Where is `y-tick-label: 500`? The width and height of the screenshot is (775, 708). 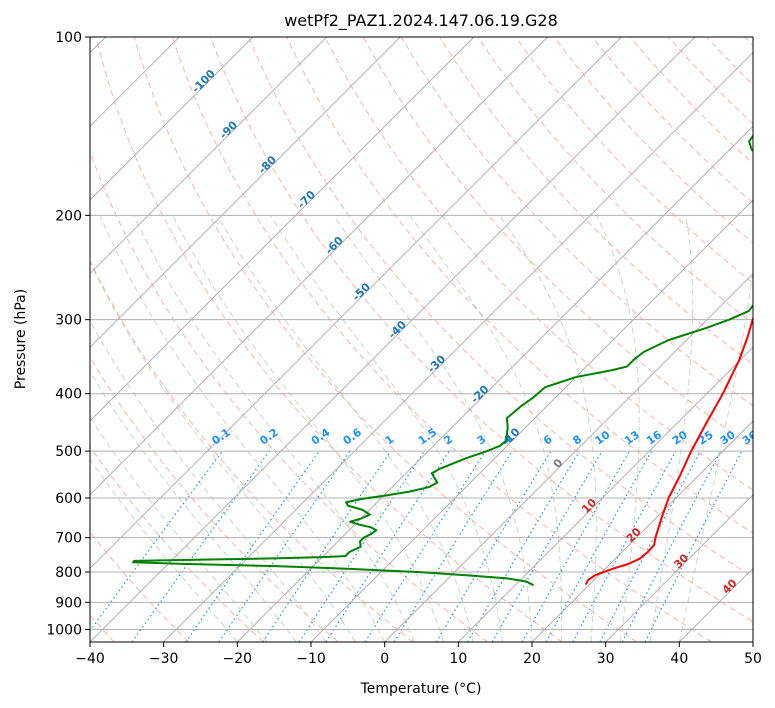 y-tick-label: 500 is located at coordinates (68, 452).